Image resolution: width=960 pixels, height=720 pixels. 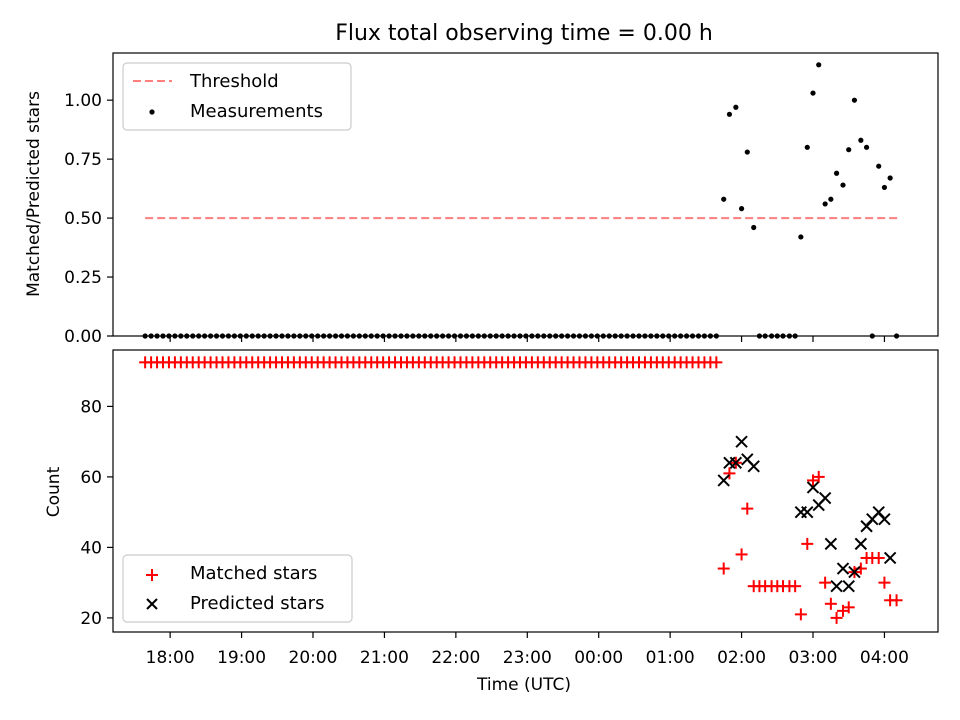 What do you see at coordinates (91, 548) in the screenshot?
I see `bottom-y-tick-label: 40` at bounding box center [91, 548].